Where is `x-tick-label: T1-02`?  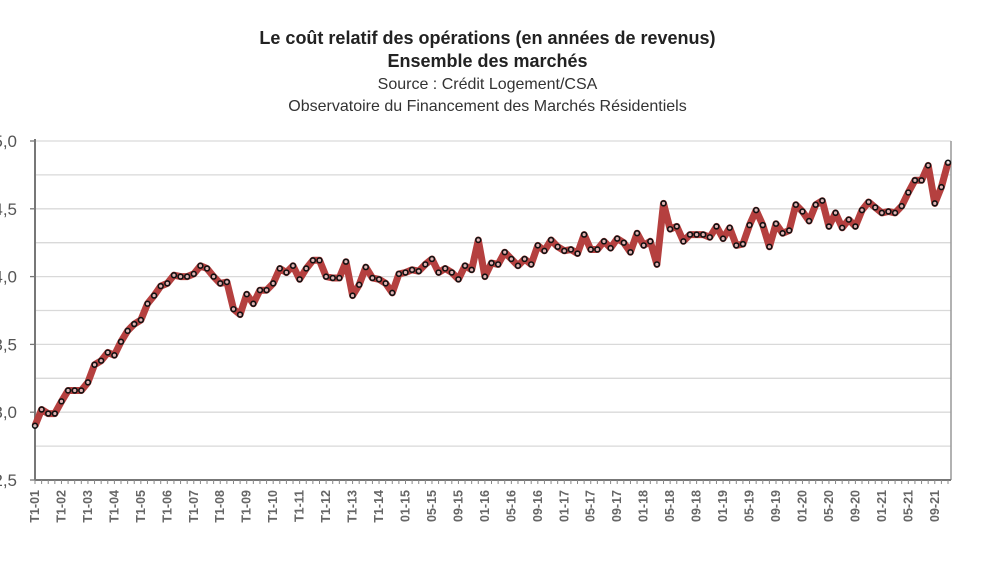
x-tick-label: T1-02 is located at coordinates (61, 506).